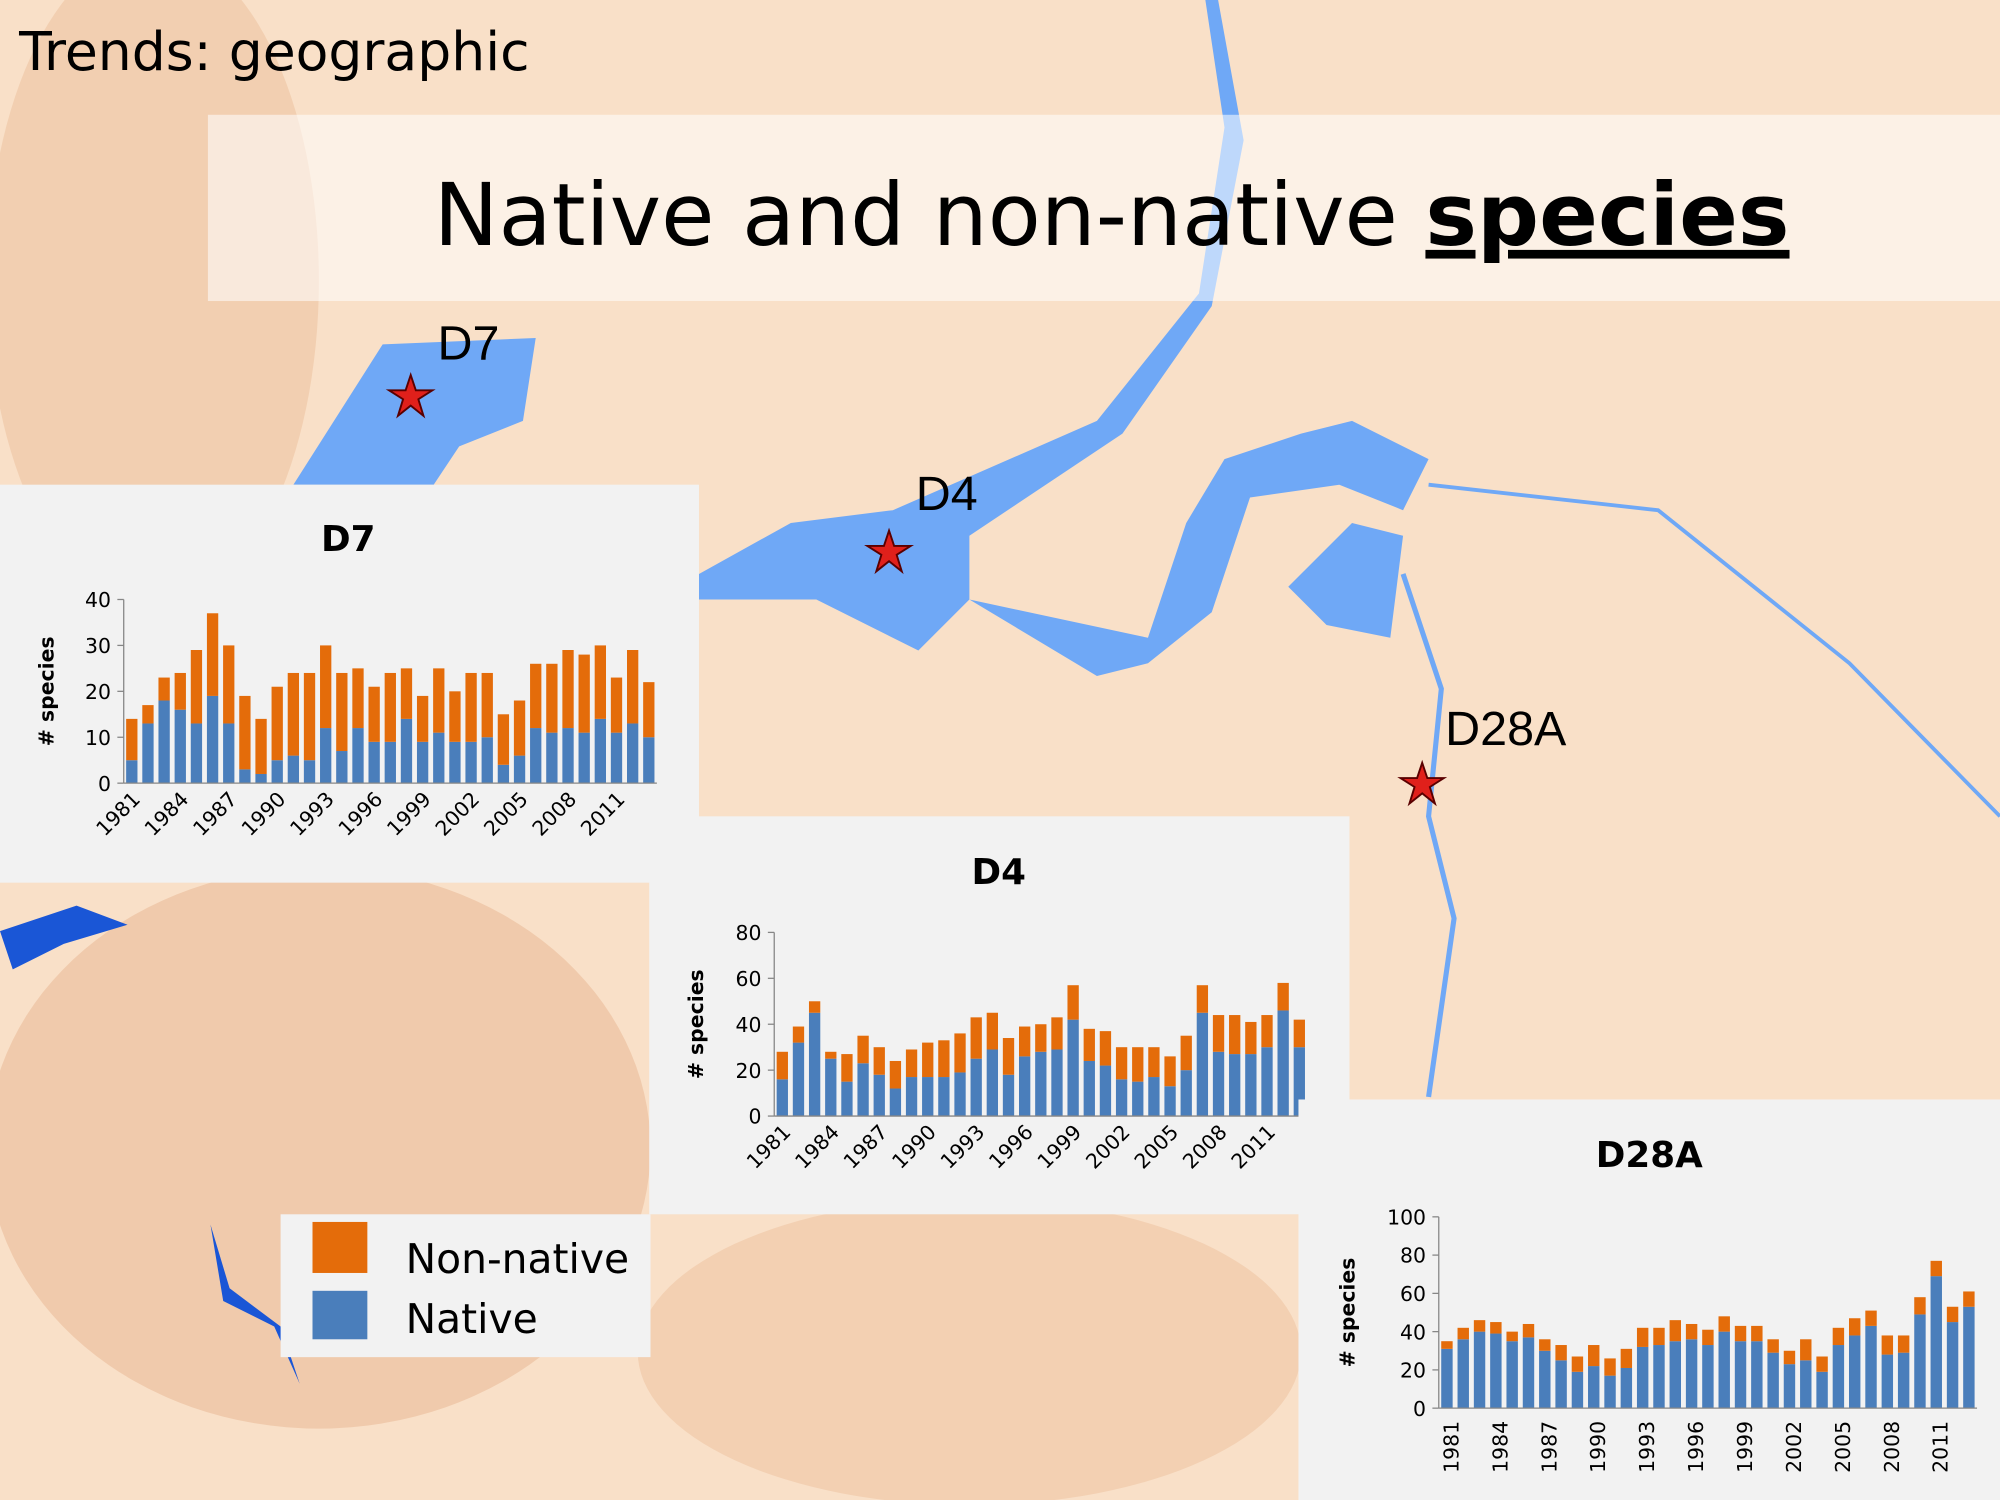 The image size is (2000, 1500). Describe the element at coordinates (947, 494) in the screenshot. I see `map-label: D4` at that location.